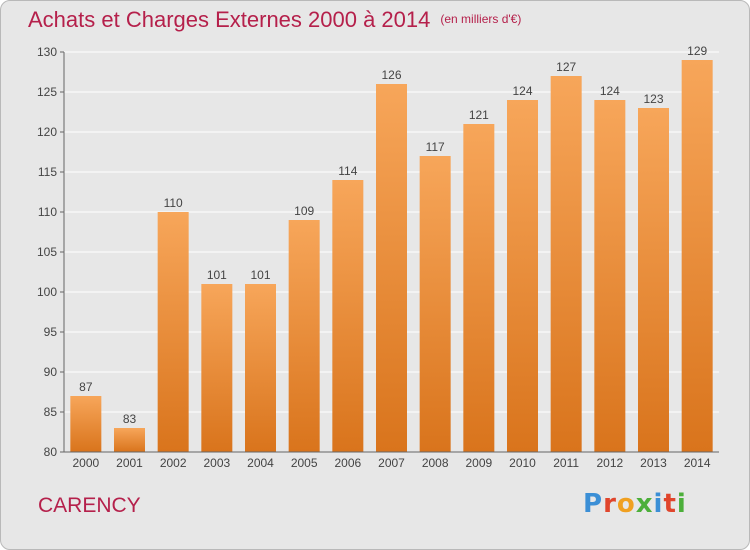 The height and width of the screenshot is (550, 750). What do you see at coordinates (47, 292) in the screenshot?
I see `y-tick-label: 100` at bounding box center [47, 292].